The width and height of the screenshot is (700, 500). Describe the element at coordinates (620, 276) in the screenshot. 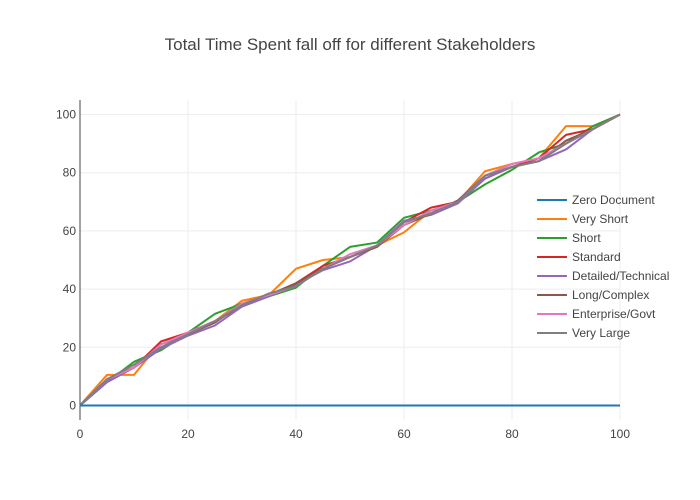

I see `legend-label-detailed-technical: Detailed/Technical` at that location.